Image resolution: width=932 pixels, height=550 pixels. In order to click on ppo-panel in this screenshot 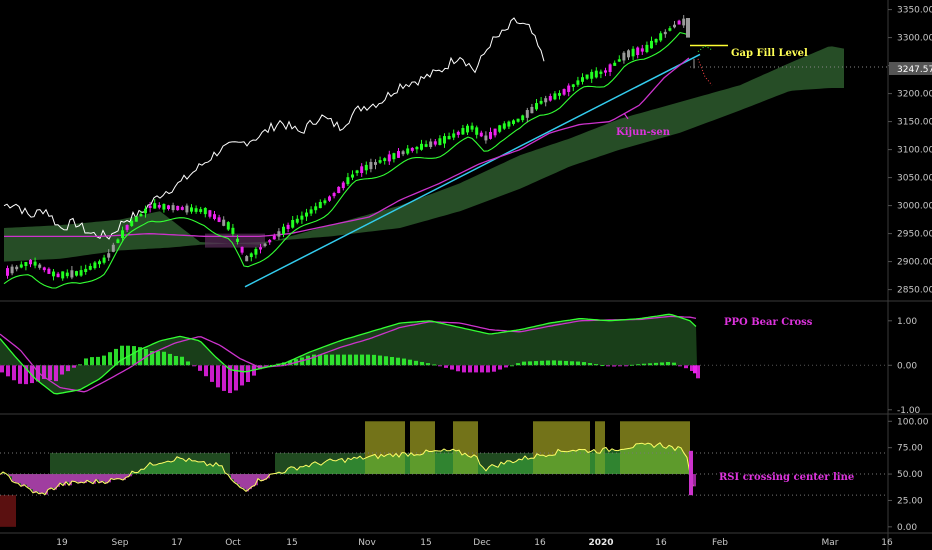, I will do `click(444, 354)`.